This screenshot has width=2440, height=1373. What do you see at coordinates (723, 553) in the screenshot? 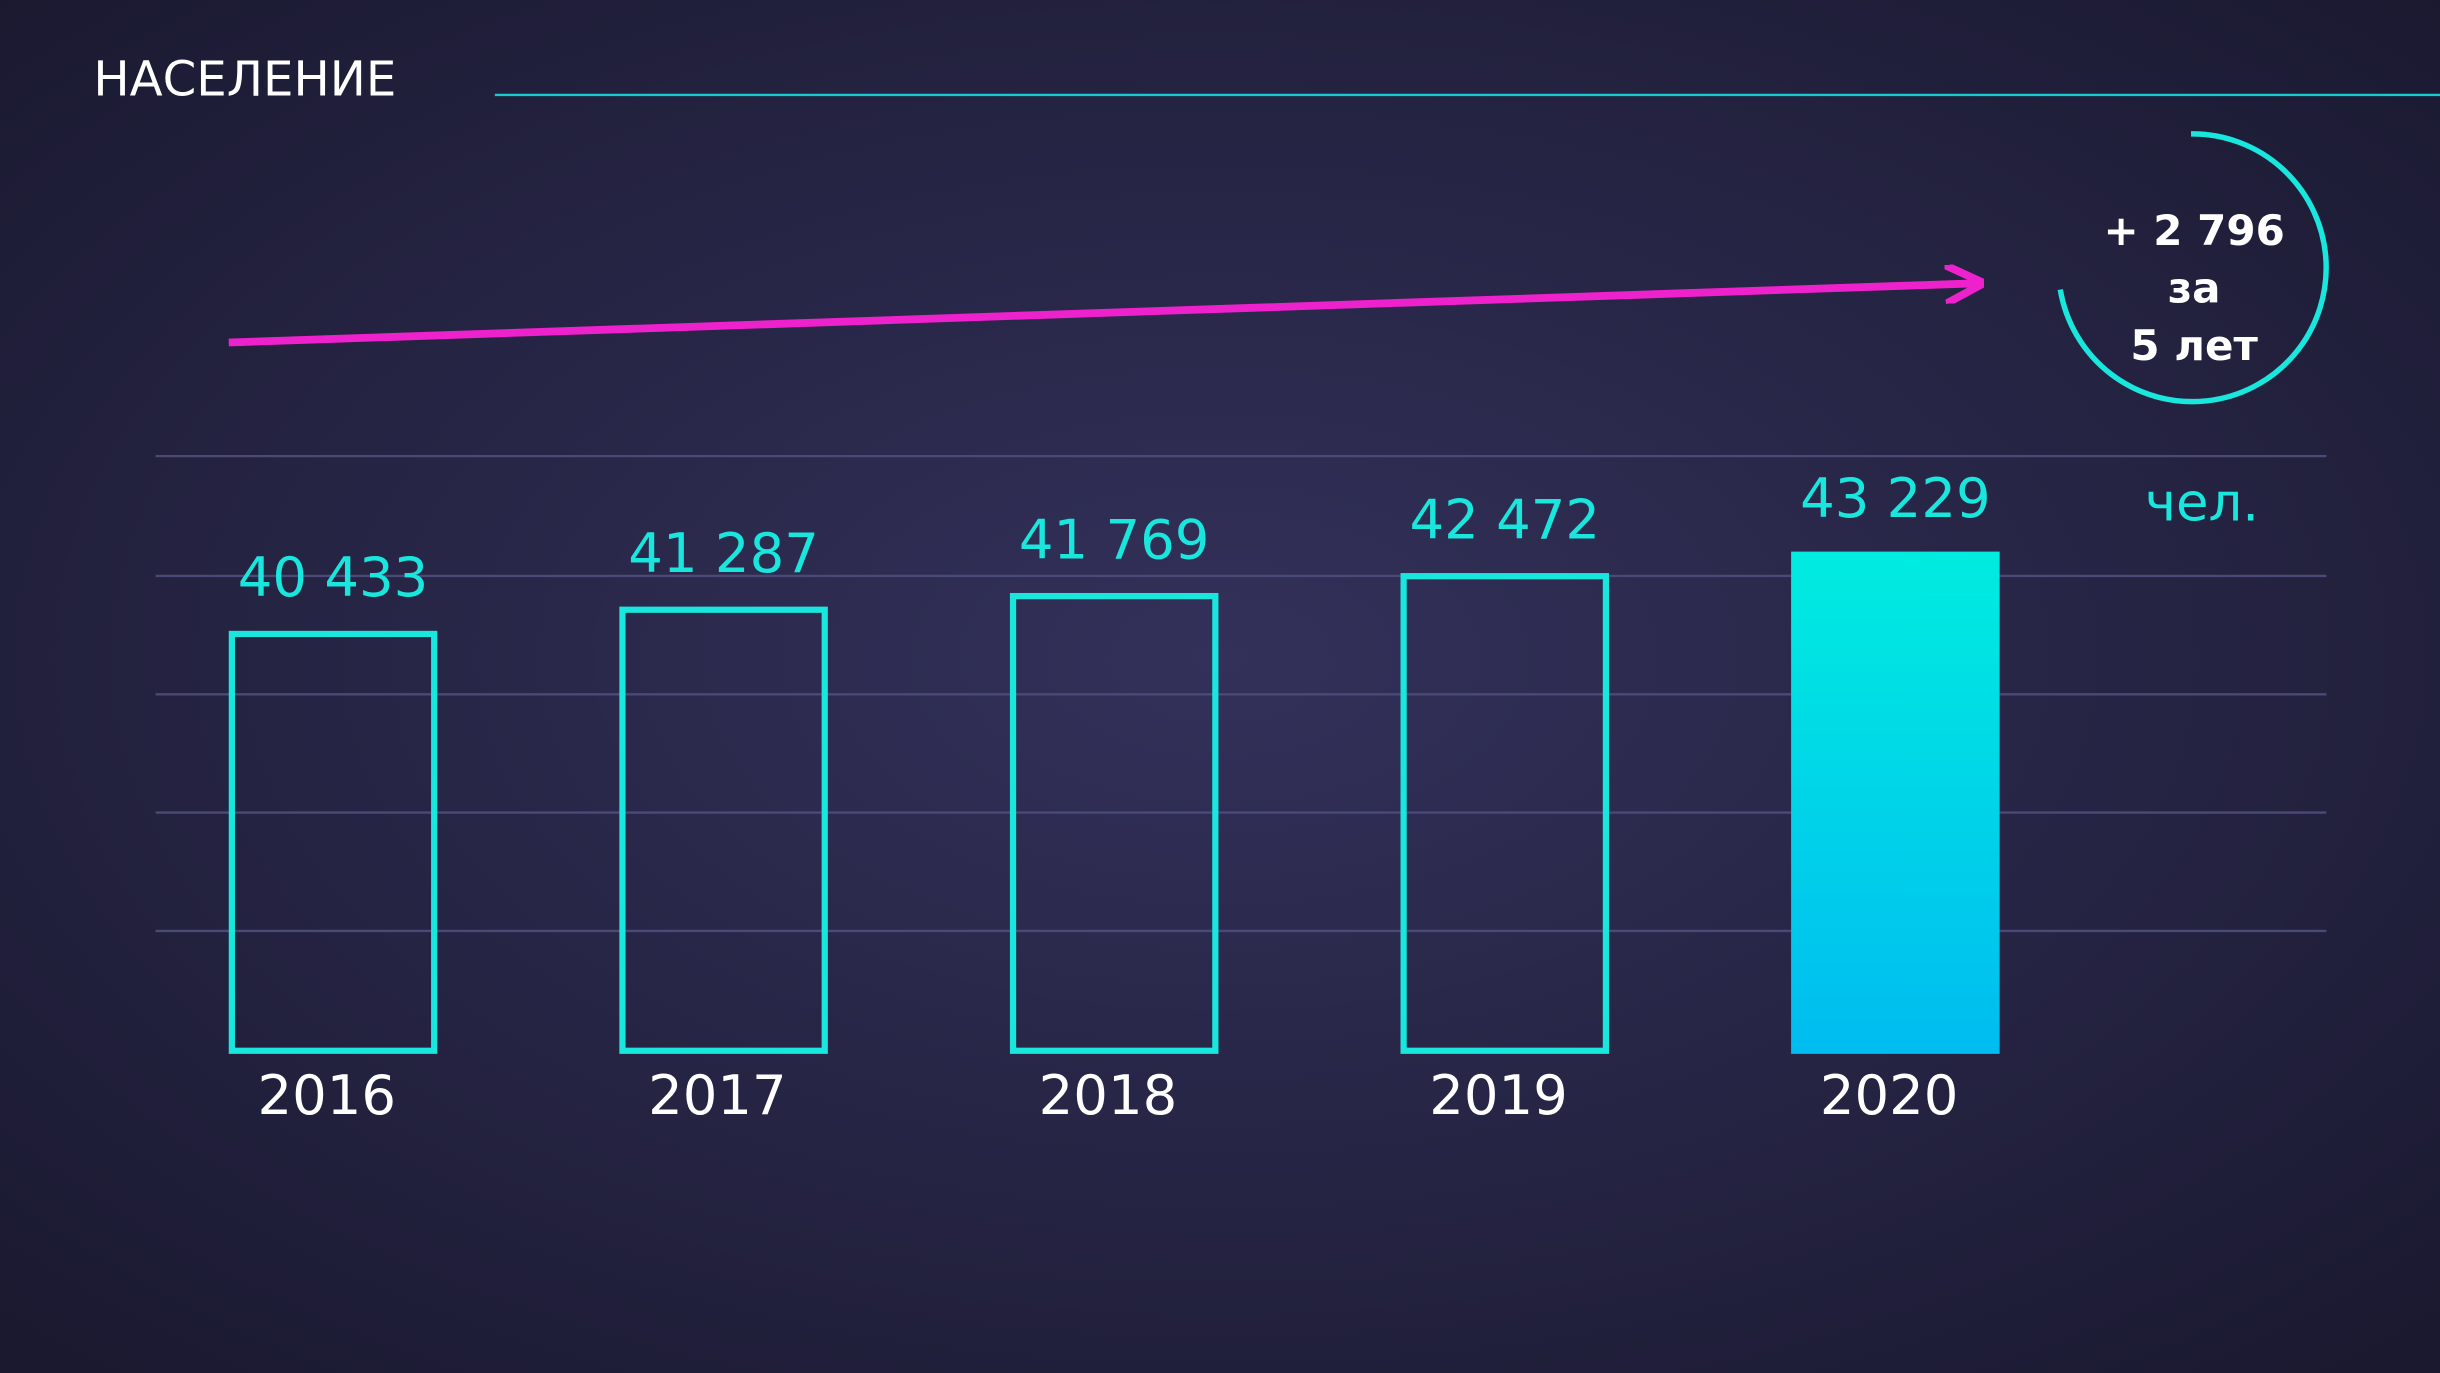
I see `value-label: 41 287` at bounding box center [723, 553].